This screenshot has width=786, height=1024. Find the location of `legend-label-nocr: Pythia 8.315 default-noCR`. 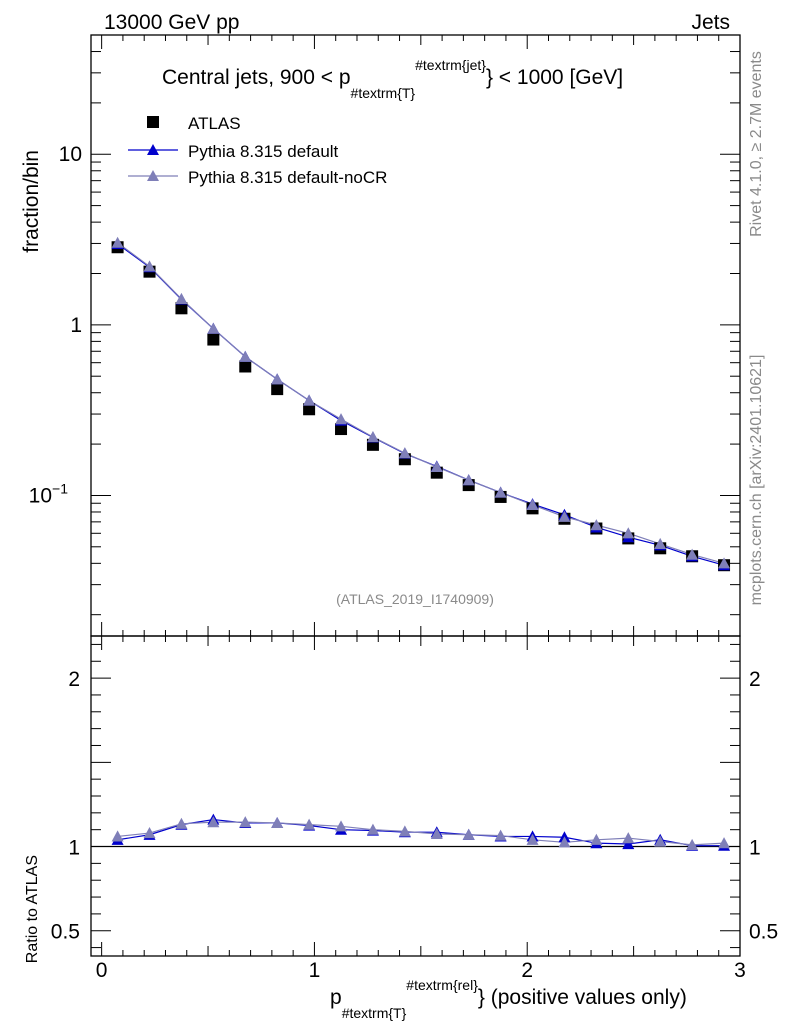

legend-label-nocr: Pythia 8.315 default-noCR is located at coordinates (287, 177).